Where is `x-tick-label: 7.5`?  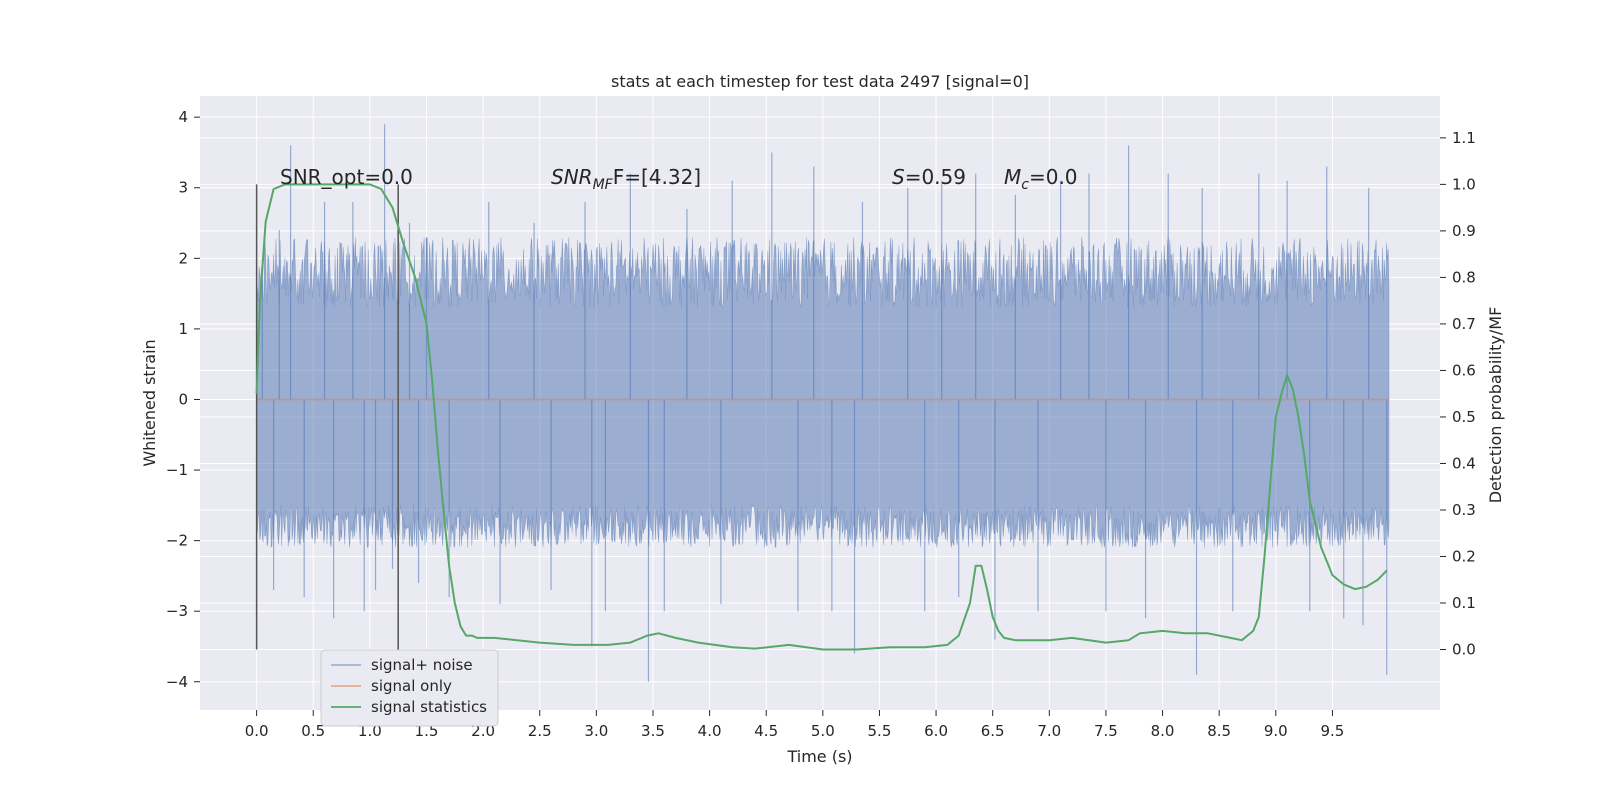
x-tick-label: 7.5 is located at coordinates (1106, 731).